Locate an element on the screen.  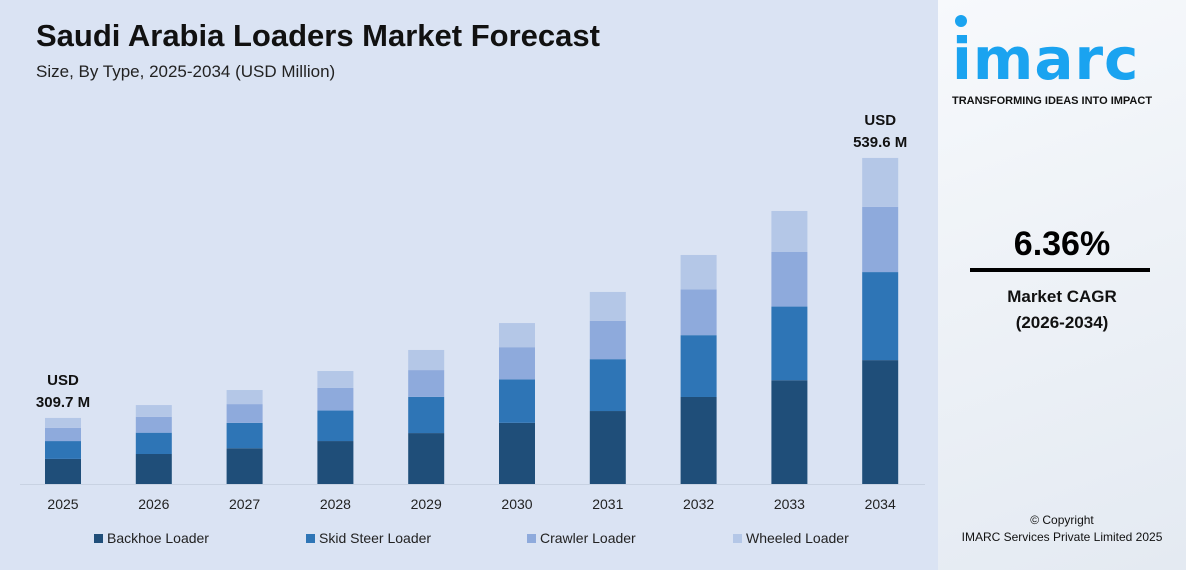
x-tick-label: 2034 is located at coordinates (880, 504).